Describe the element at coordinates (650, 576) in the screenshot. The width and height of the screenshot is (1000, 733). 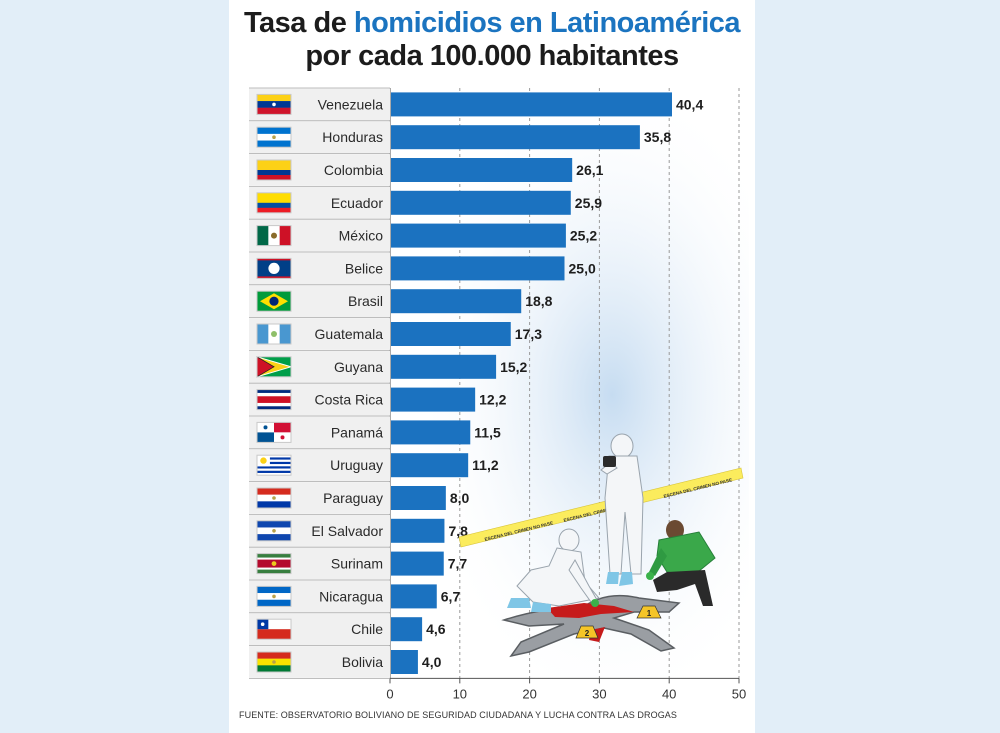
I see `officer-glove` at that location.